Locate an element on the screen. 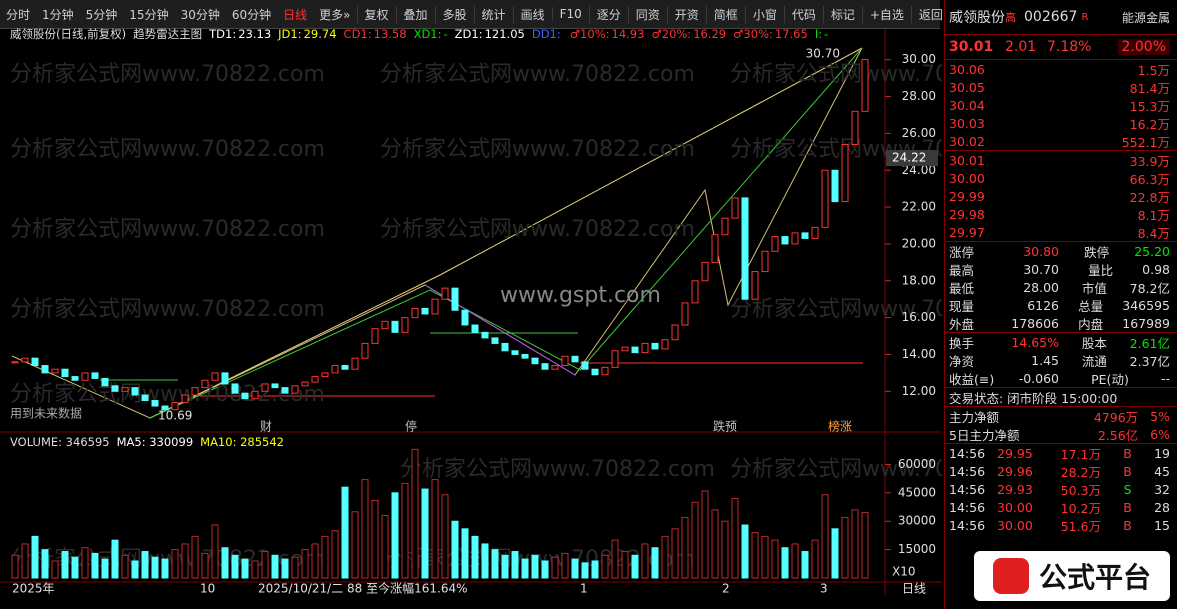 This screenshot has height=609, width=1177. book-volume: 81.4万 is located at coordinates (1149, 88).